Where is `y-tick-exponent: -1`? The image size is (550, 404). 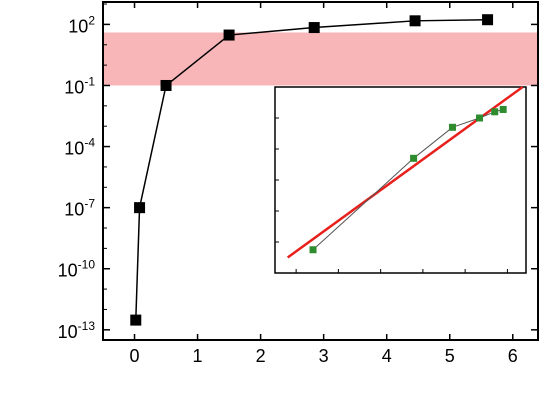 y-tick-exponent: -1 is located at coordinates (89, 81).